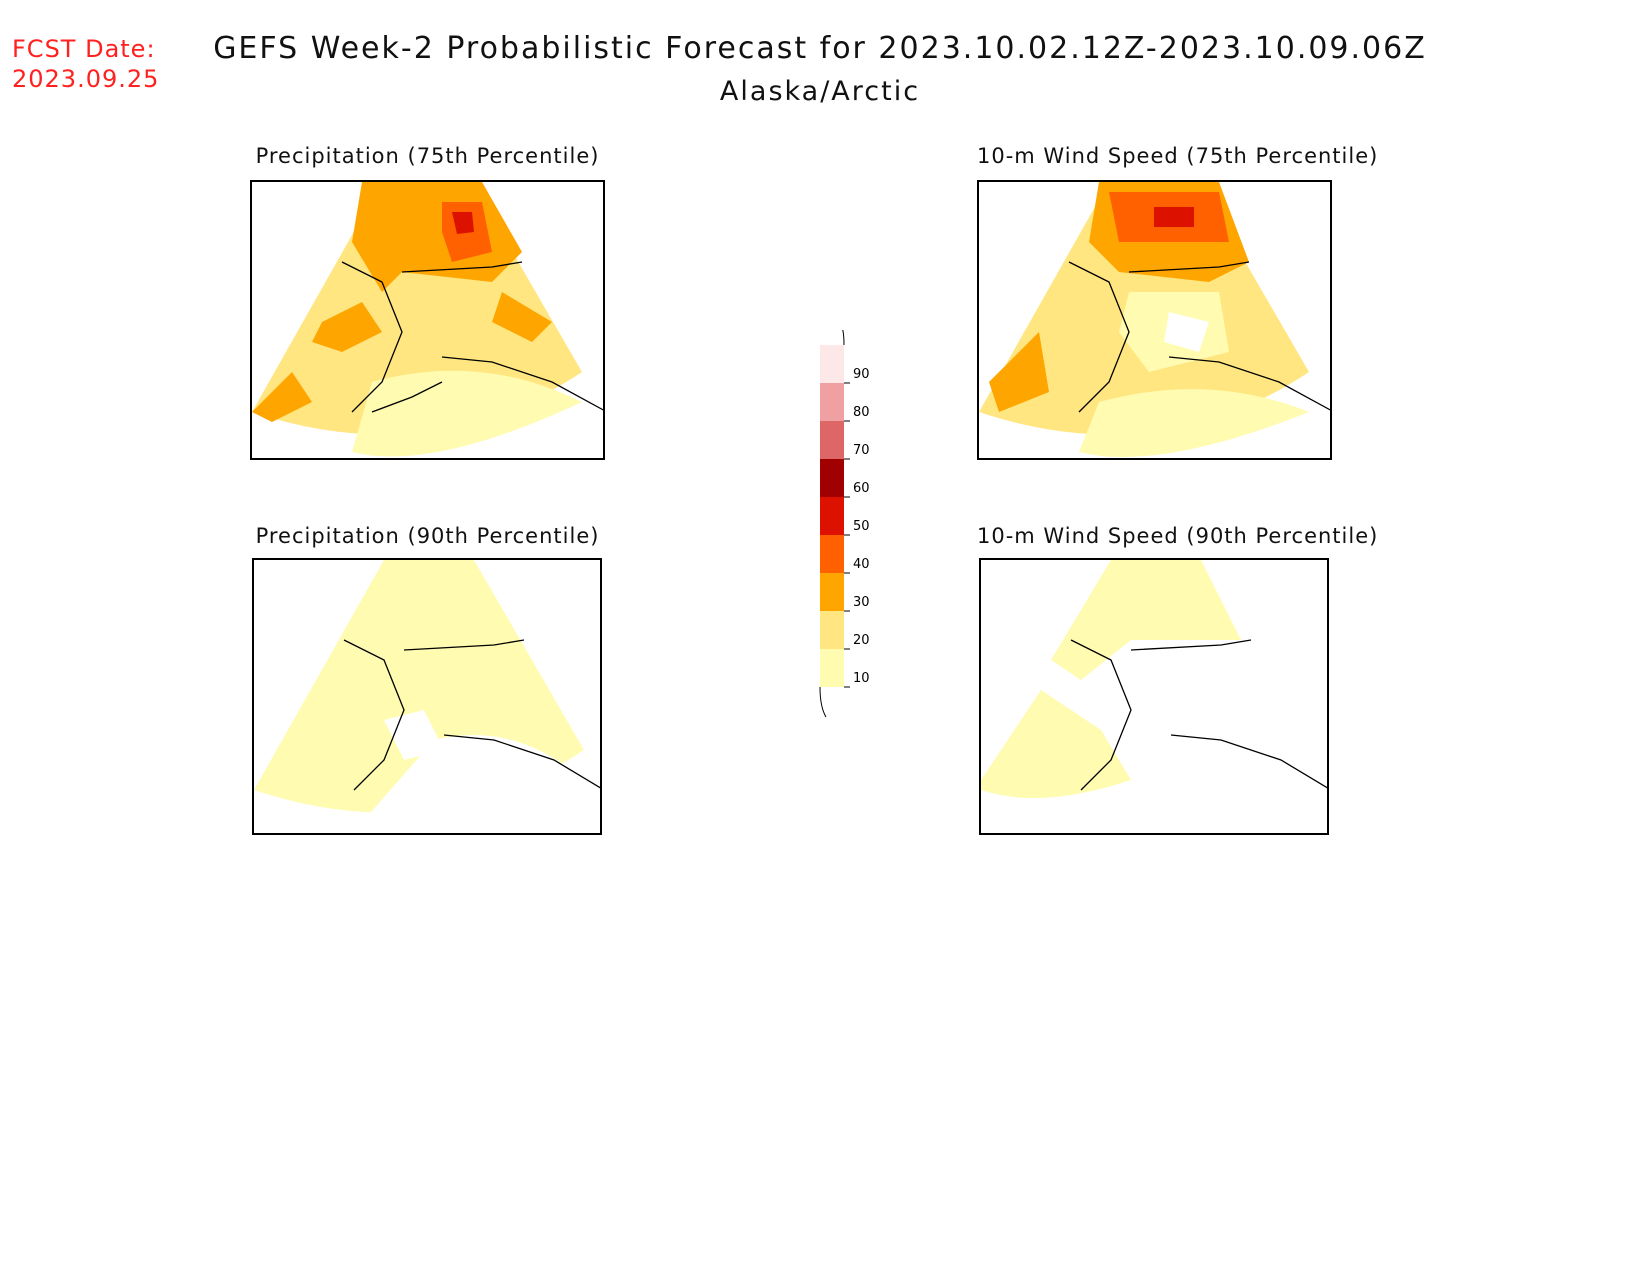 This screenshot has width=1650, height=1275. What do you see at coordinates (861, 374) in the screenshot?
I see `legend-label-90: 90` at bounding box center [861, 374].